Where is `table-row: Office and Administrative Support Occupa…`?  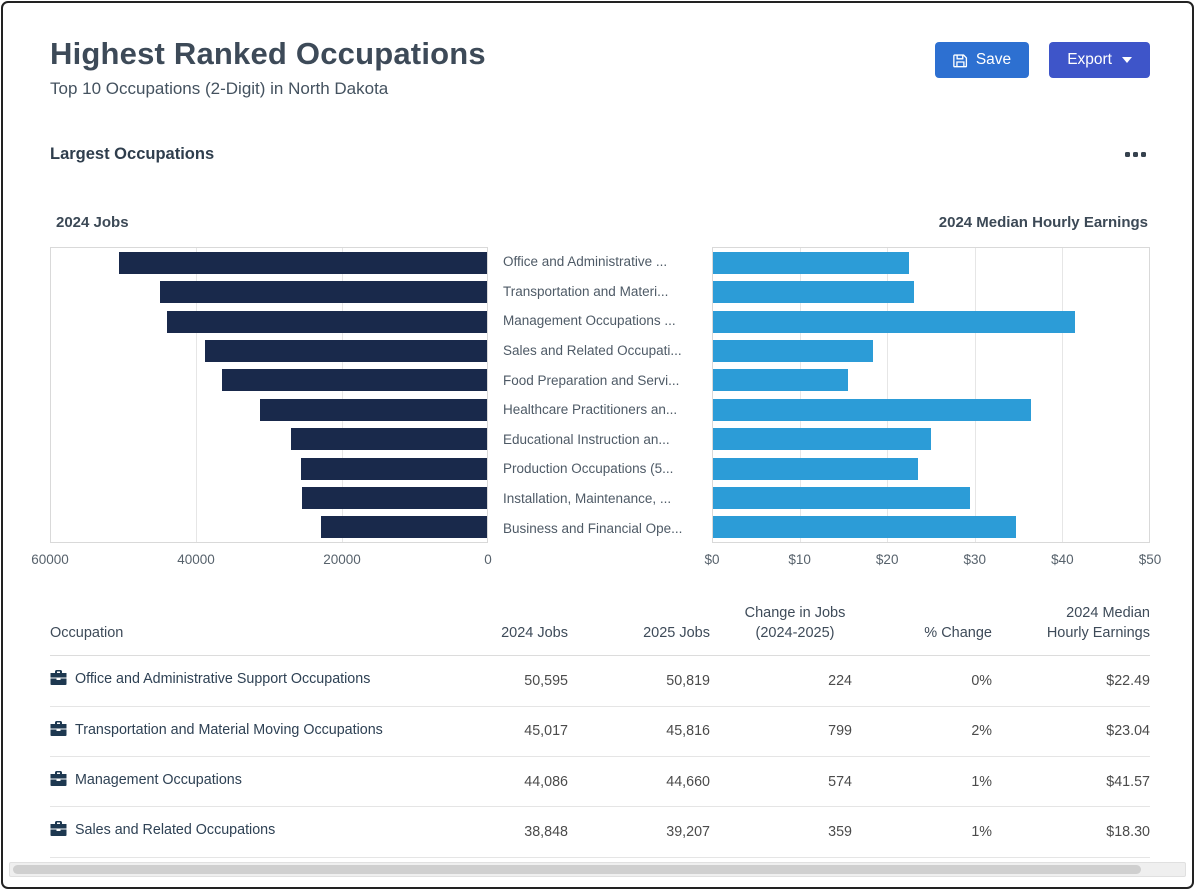 table-row: Office and Administrative Support Occupa… is located at coordinates (600, 681).